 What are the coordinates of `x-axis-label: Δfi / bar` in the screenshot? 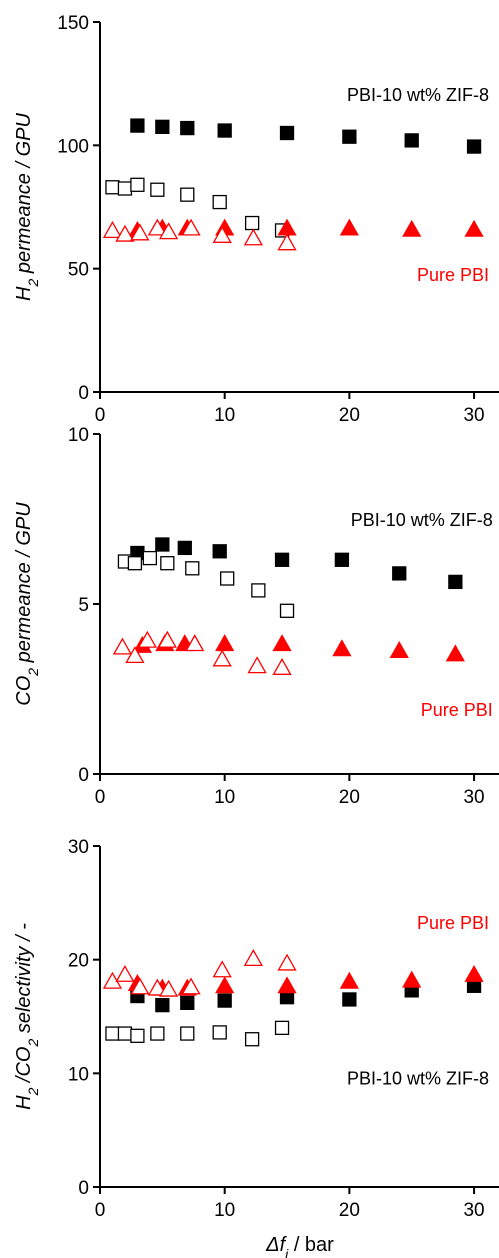 It's located at (299, 1246).